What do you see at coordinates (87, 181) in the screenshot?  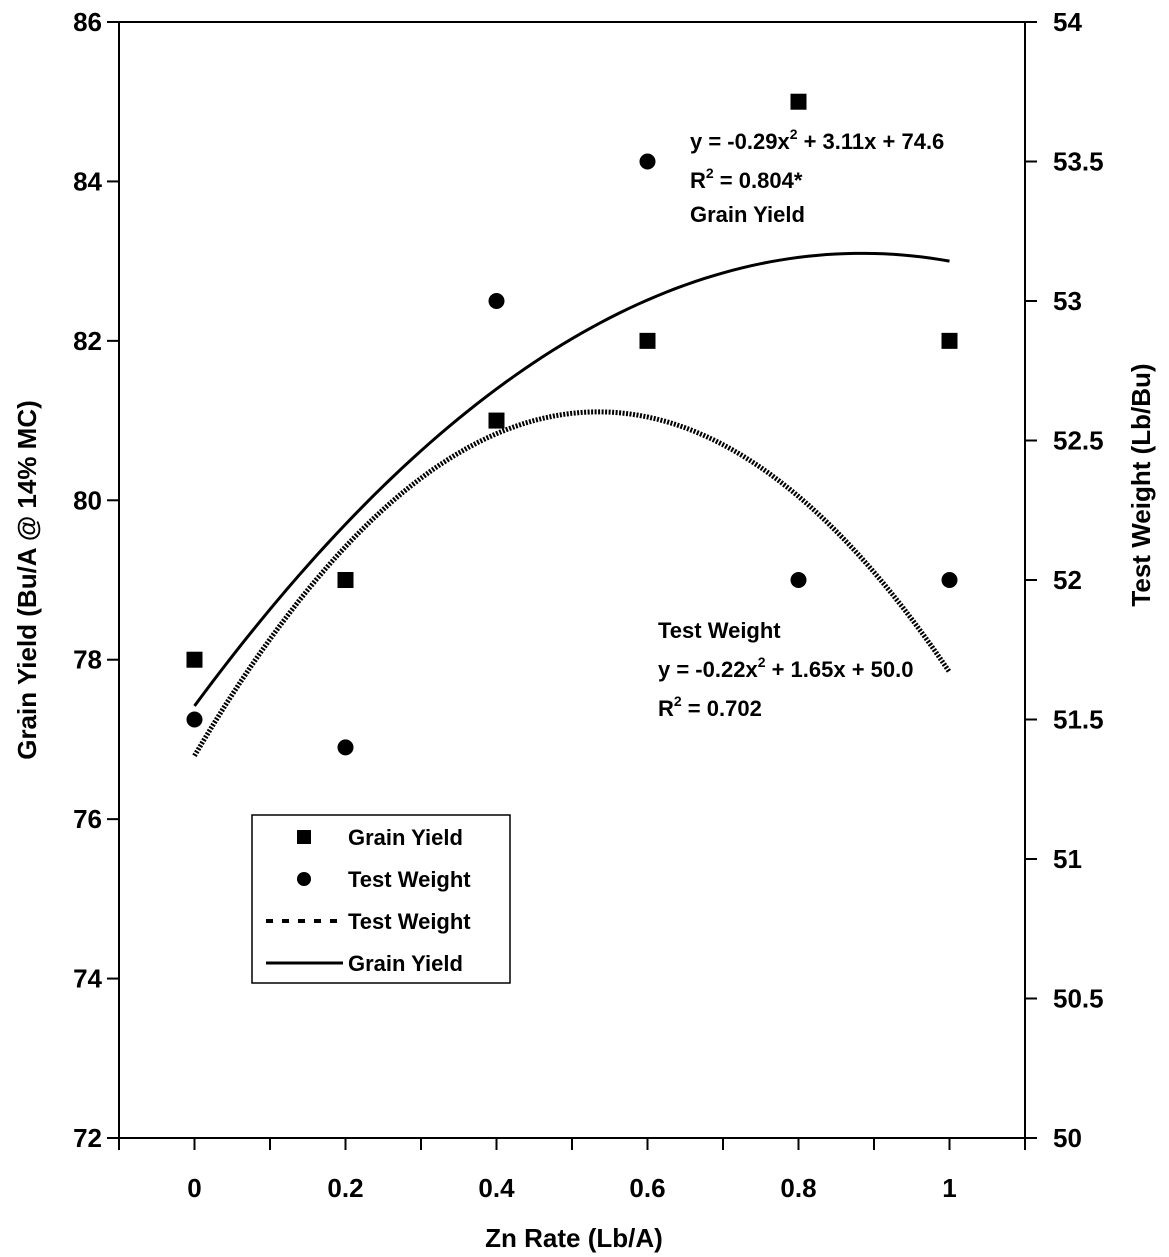 I see `left-tick-label: 84` at bounding box center [87, 181].